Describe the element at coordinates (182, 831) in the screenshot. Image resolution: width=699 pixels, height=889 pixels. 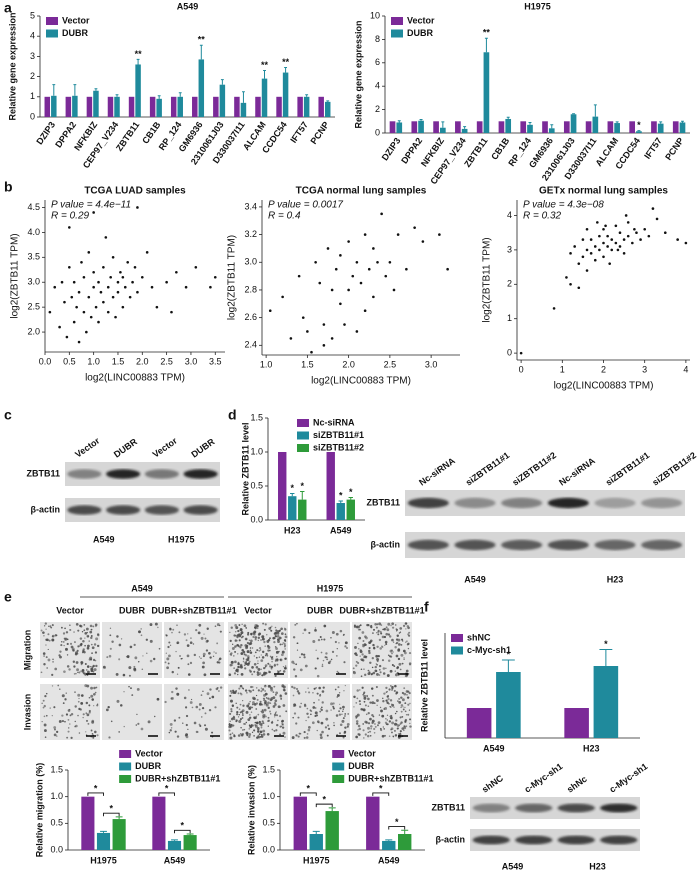
I see `comparison-bracket` at that location.